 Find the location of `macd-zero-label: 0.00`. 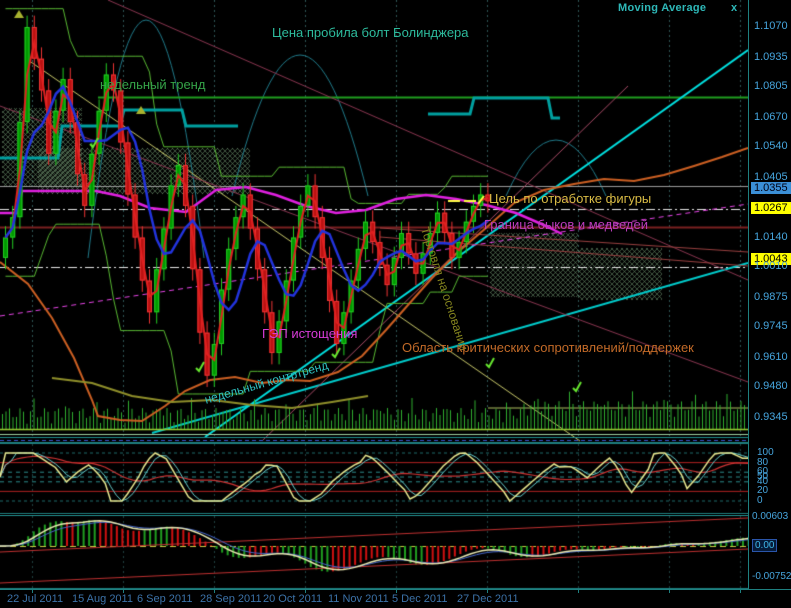

macd-zero-label: 0.00 is located at coordinates (765, 545).